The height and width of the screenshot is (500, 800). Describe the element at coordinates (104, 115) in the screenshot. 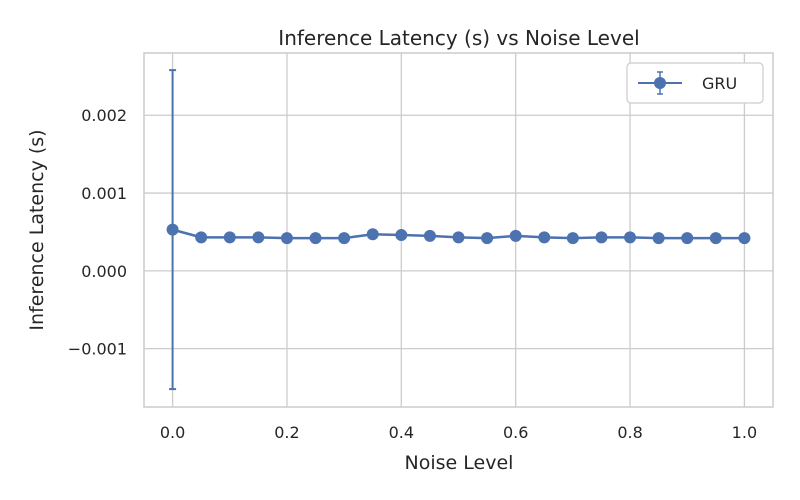

I see `y-tick-label: 0.002` at that location.